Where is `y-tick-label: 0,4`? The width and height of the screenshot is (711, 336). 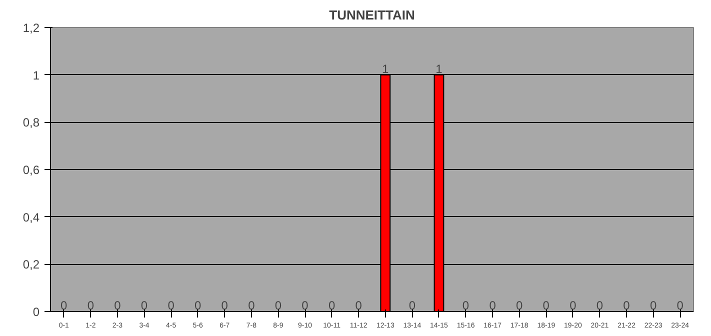
y-tick-label: 0,4 is located at coordinates (31, 217).